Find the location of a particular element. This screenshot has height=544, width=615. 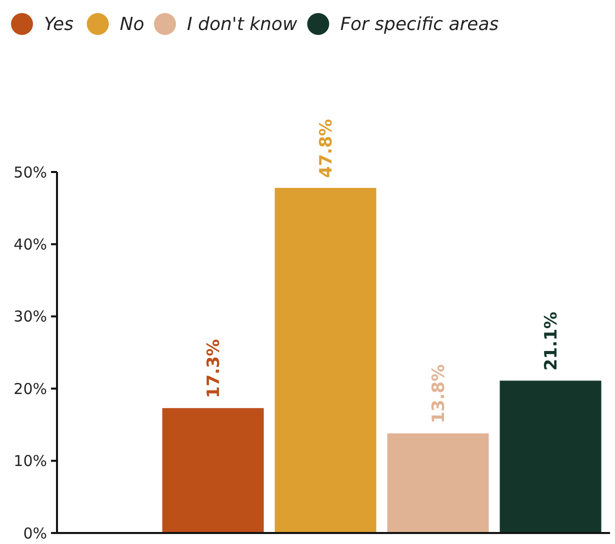

y-tick-label: 10% is located at coordinates (30, 461).